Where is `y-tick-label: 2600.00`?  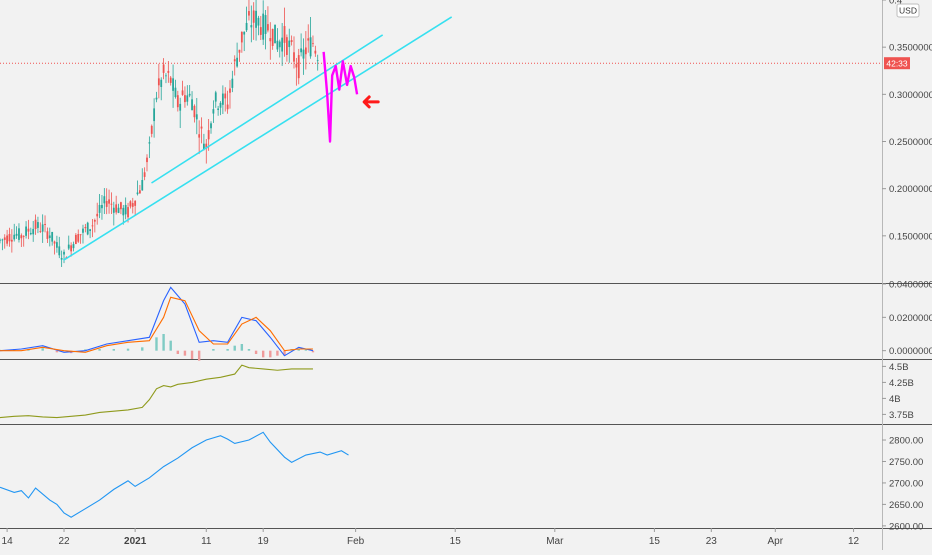 y-tick-label: 2600.00 is located at coordinates (906, 526).